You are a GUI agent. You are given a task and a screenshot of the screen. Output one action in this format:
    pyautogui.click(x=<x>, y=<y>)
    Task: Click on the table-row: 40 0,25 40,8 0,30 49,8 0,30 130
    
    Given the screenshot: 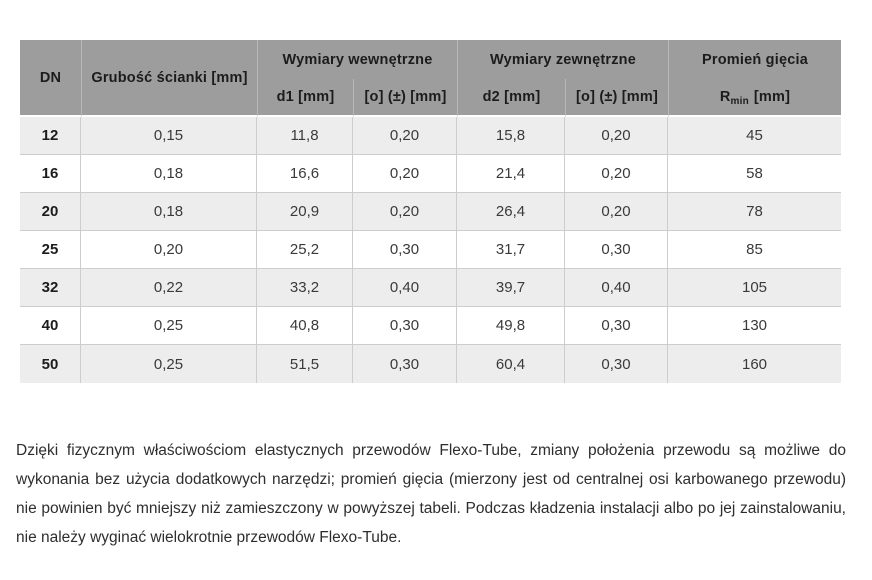 What is the action you would take?
    pyautogui.click(x=430, y=326)
    